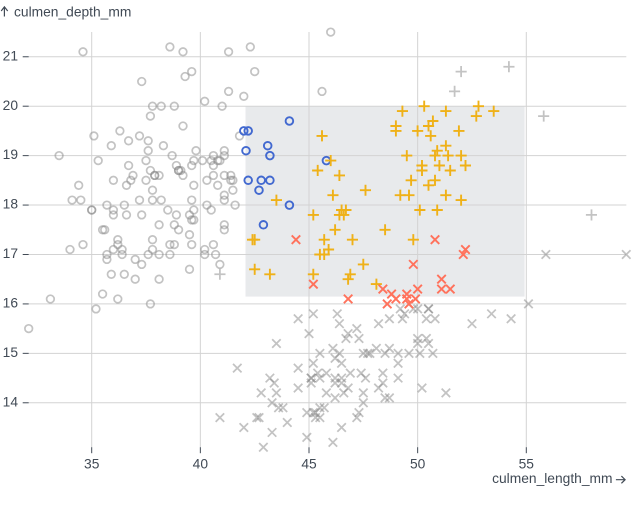 The width and height of the screenshot is (640, 508). Describe the element at coordinates (527, 464) in the screenshot. I see `svg-text: 55` at that location.